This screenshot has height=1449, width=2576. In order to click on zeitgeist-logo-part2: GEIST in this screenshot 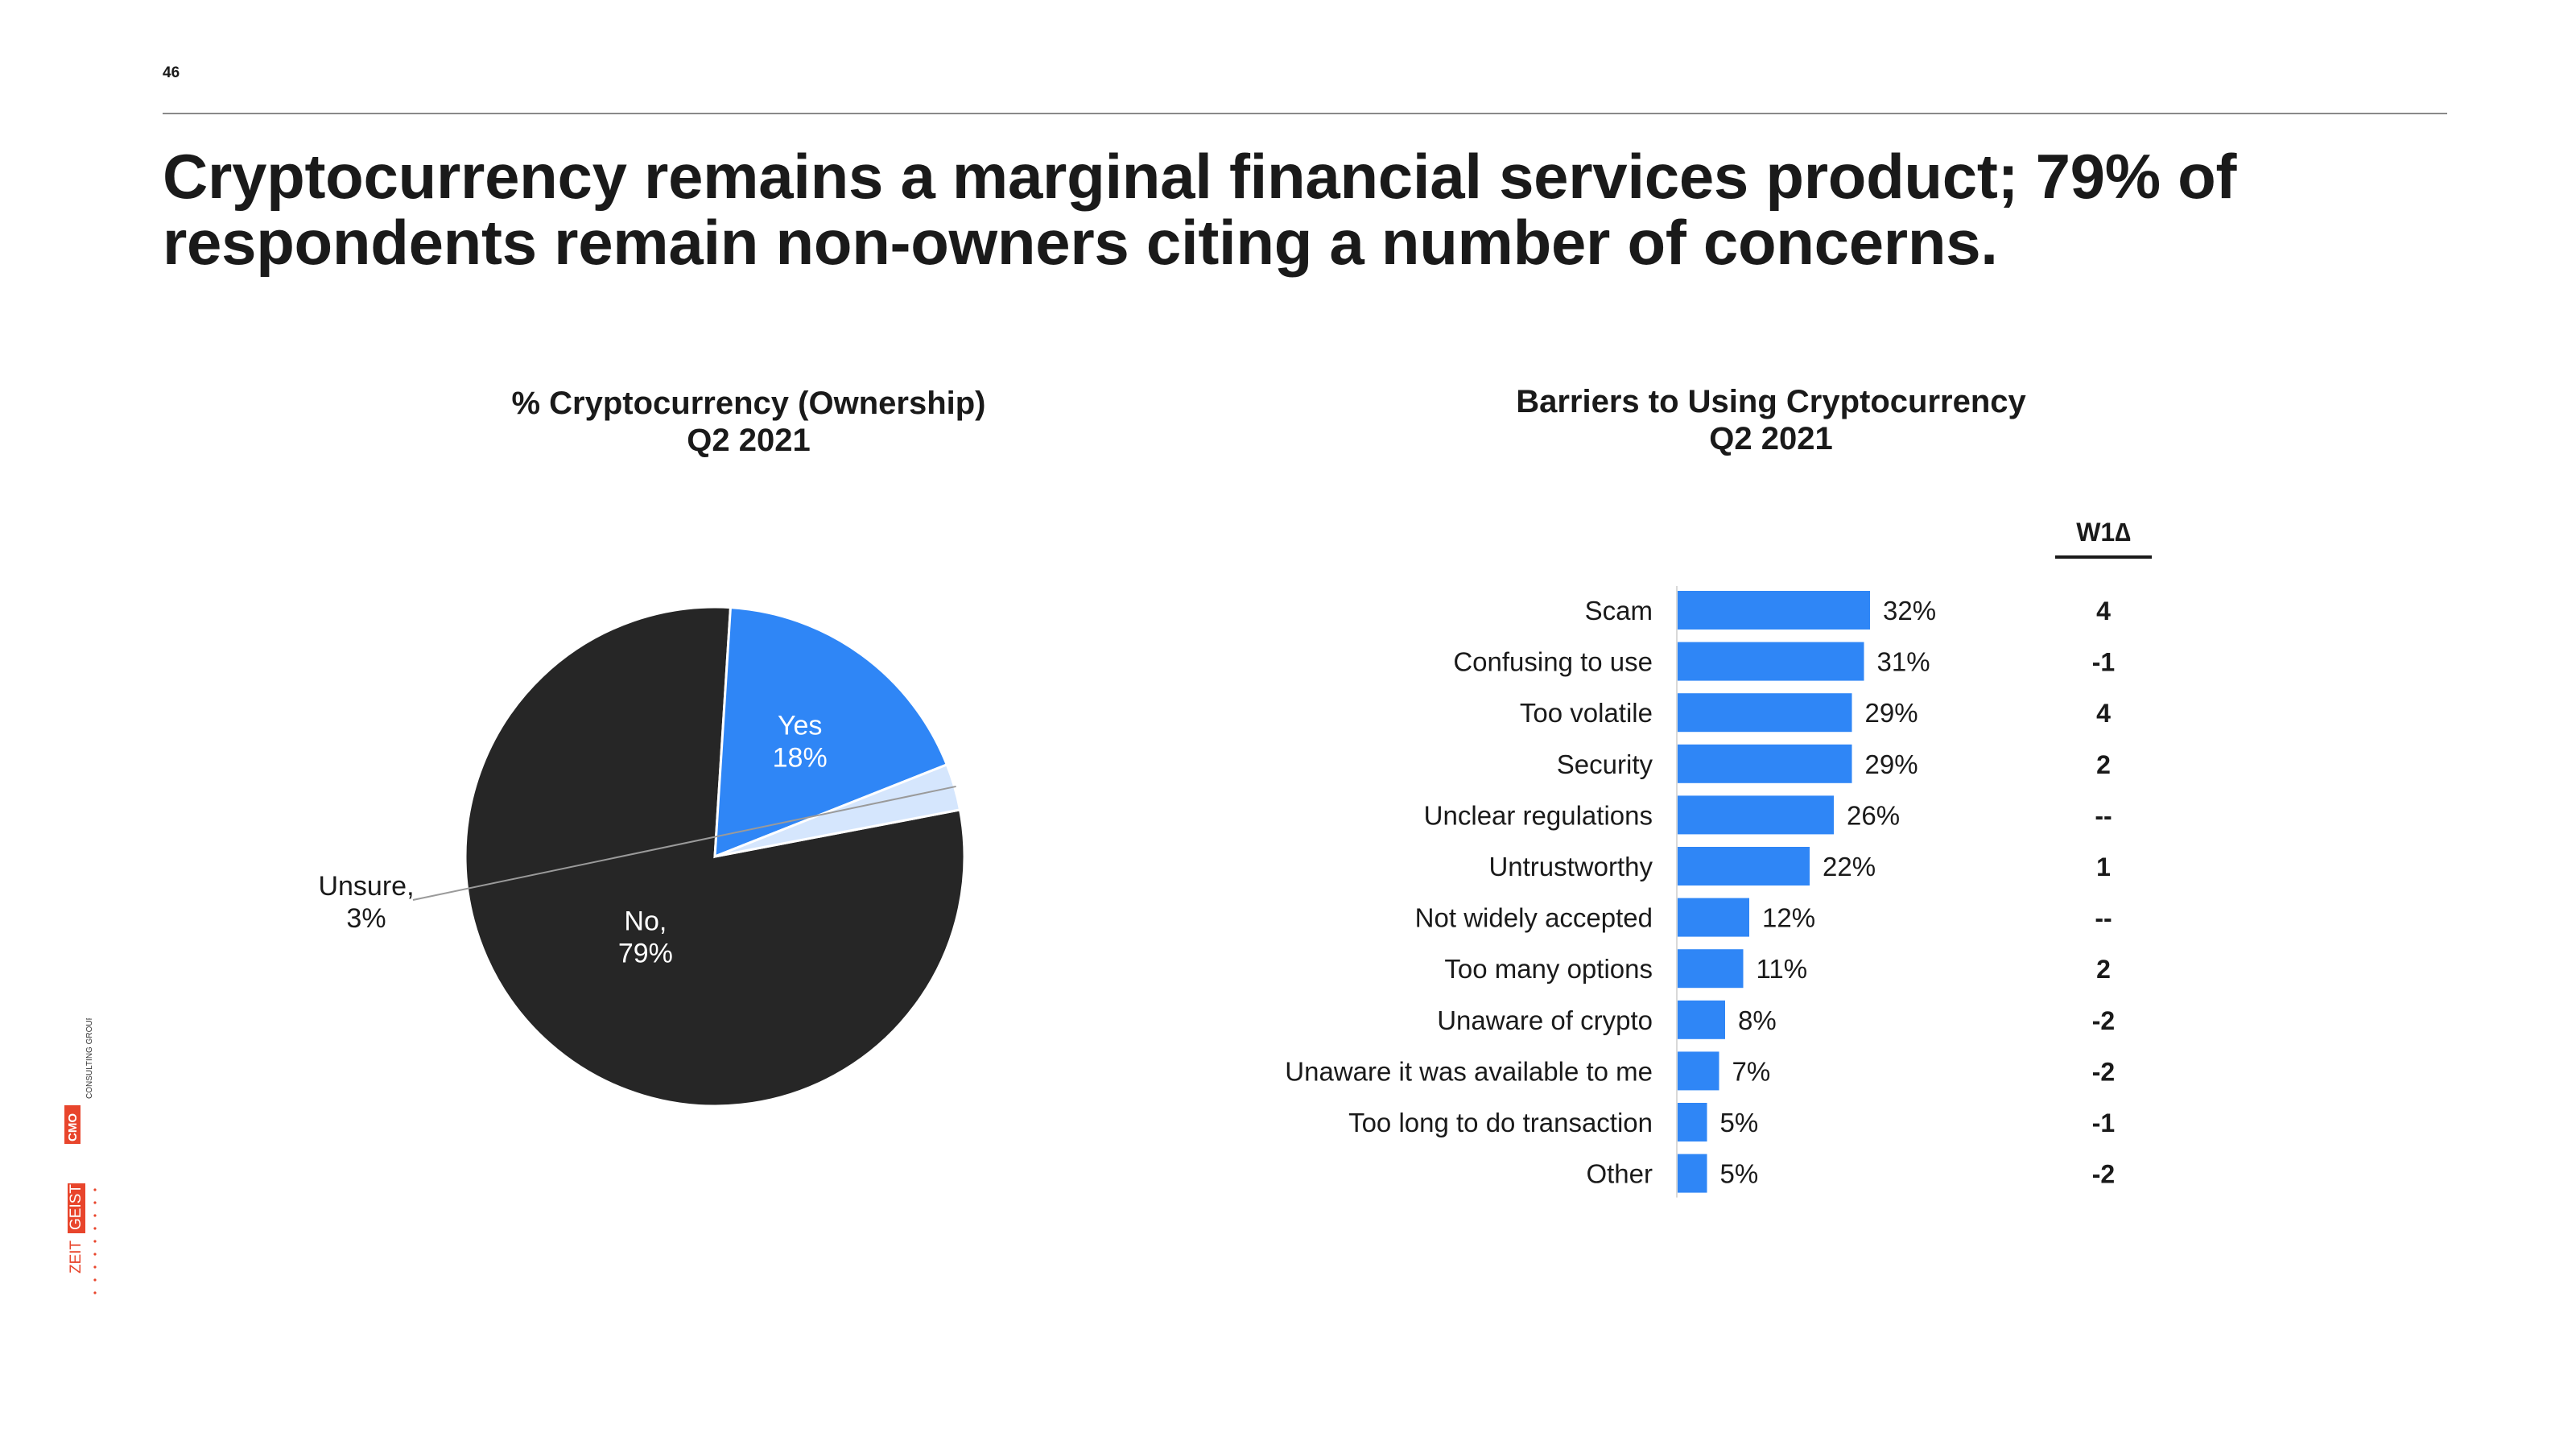, I will do `click(76, 1207)`.